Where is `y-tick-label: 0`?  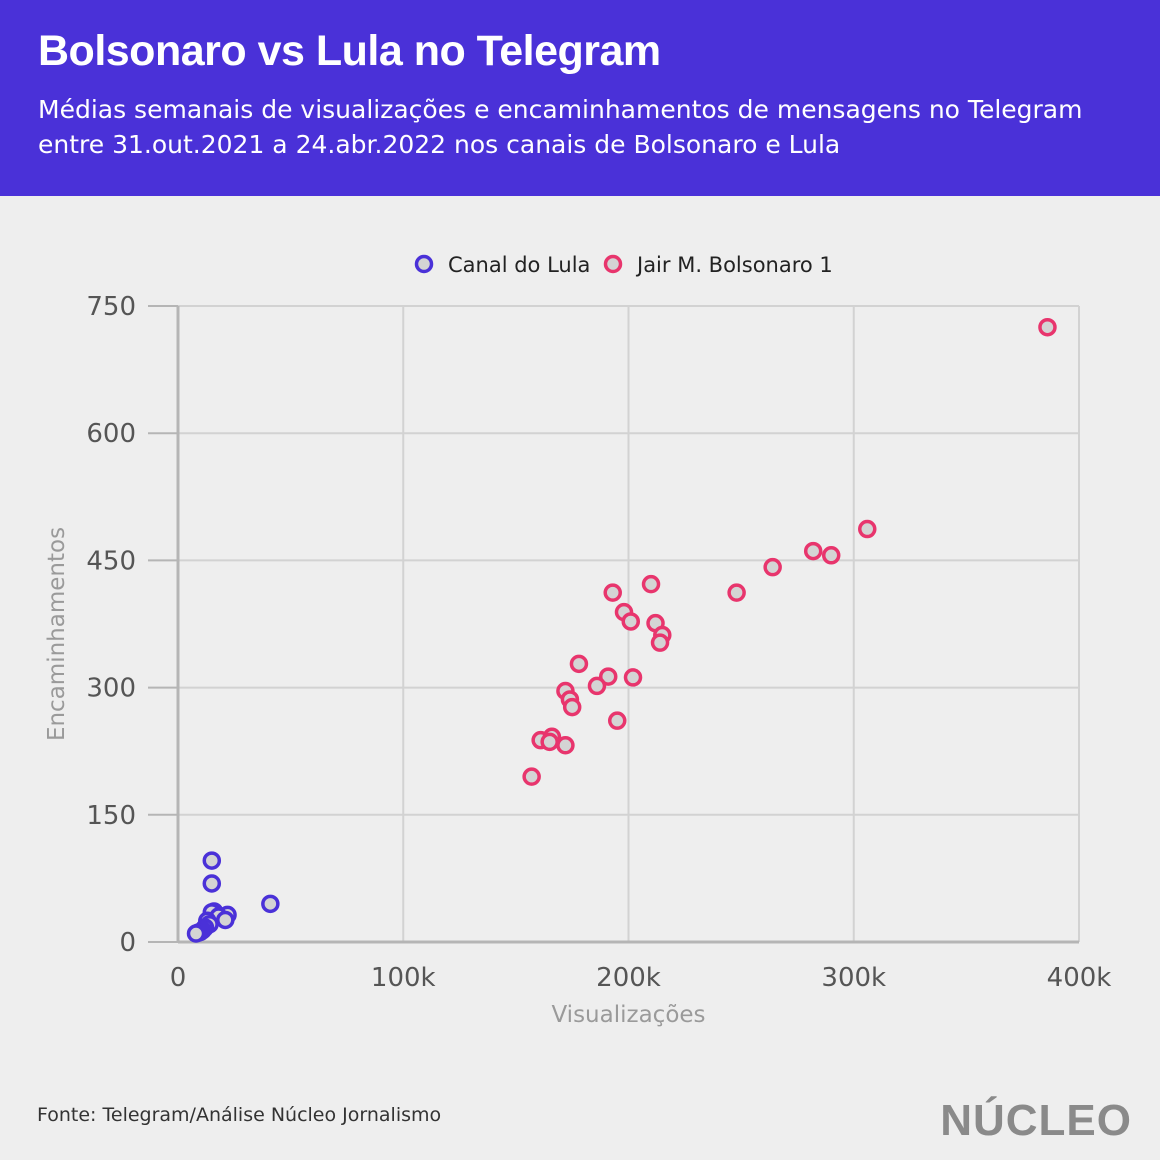 y-tick-label: 0 is located at coordinates (127, 943).